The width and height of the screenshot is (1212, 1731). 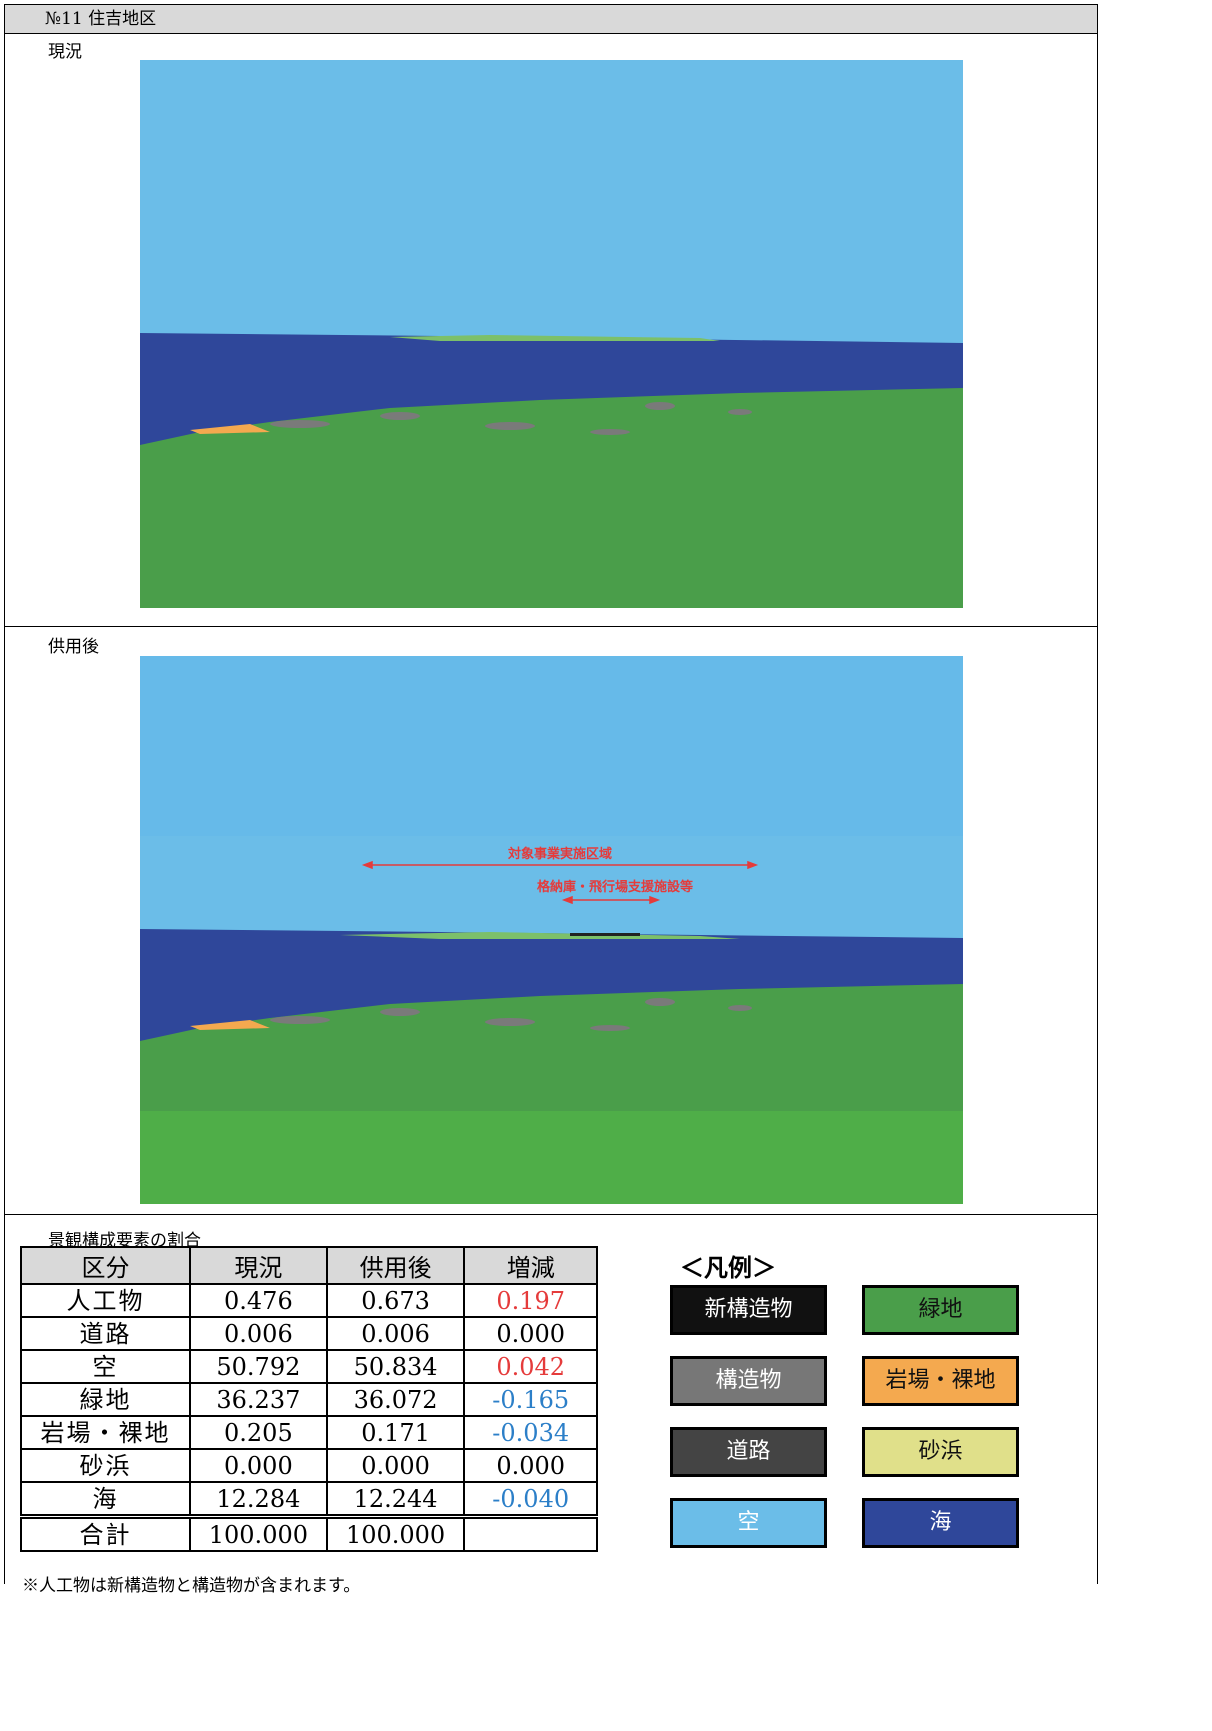 I want to click on table-cell: 50.834, so click(x=395, y=1366).